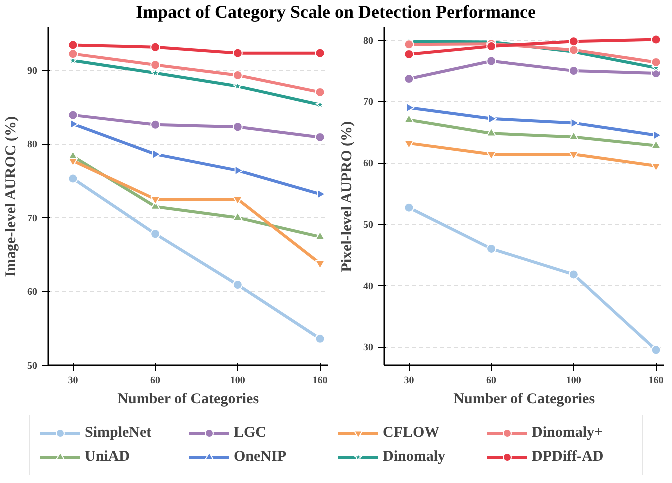  What do you see at coordinates (369, 286) in the screenshot?
I see `y-tick-label: 40` at bounding box center [369, 286].